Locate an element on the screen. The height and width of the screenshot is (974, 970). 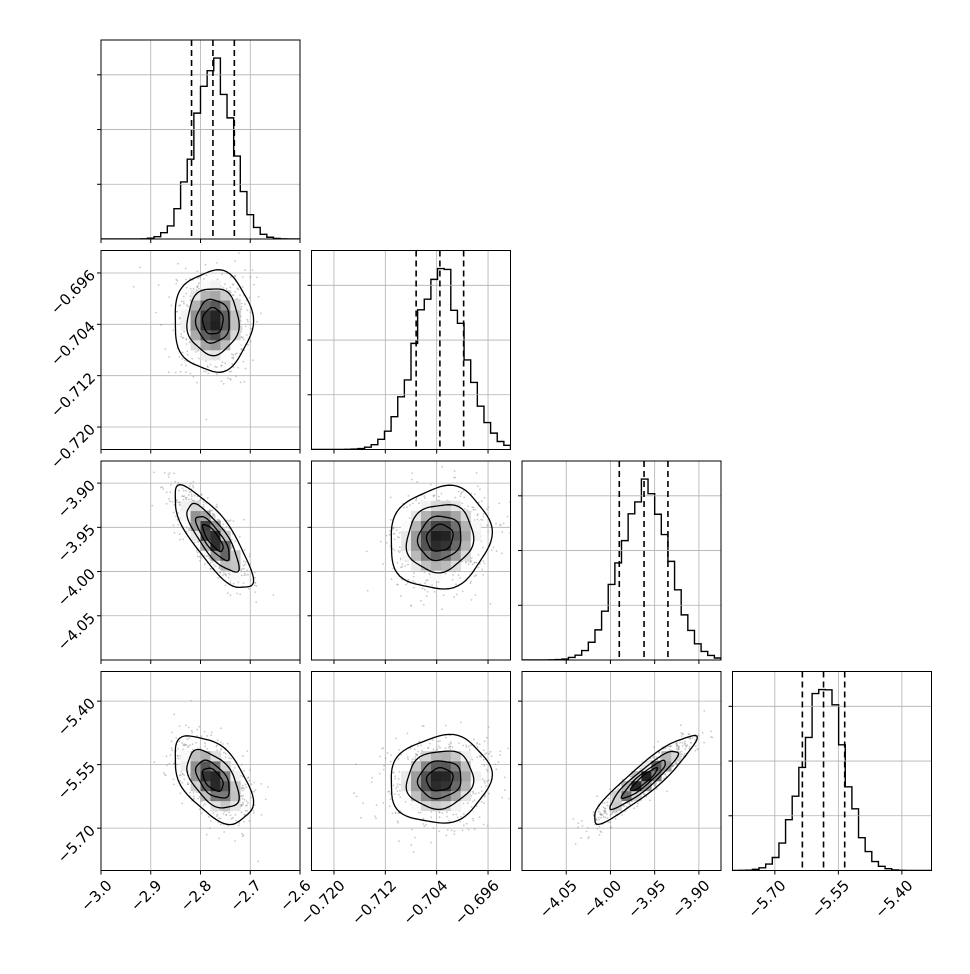
panel-content is located at coordinates (411, 350).